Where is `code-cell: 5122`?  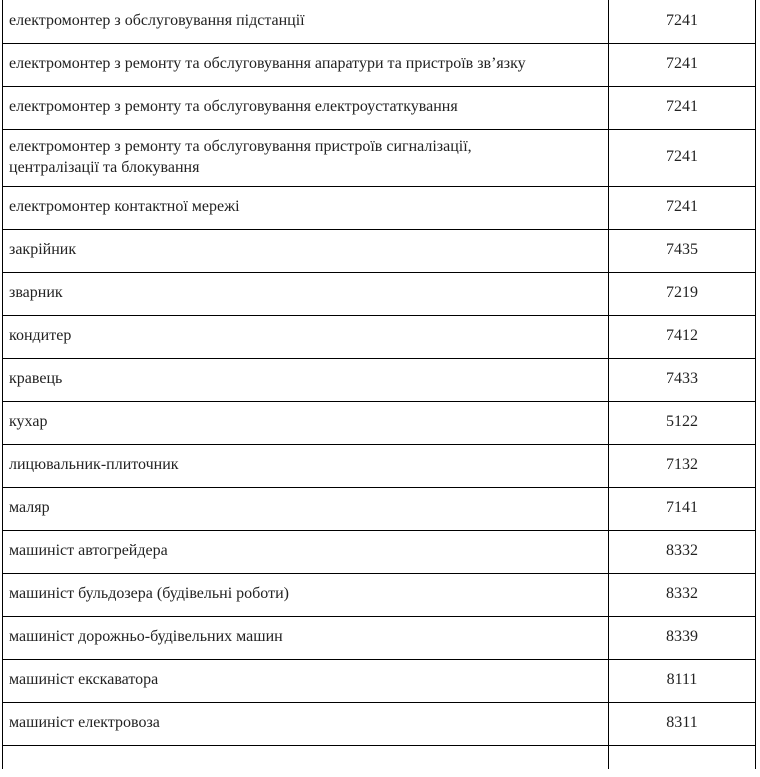
code-cell: 5122 is located at coordinates (682, 422).